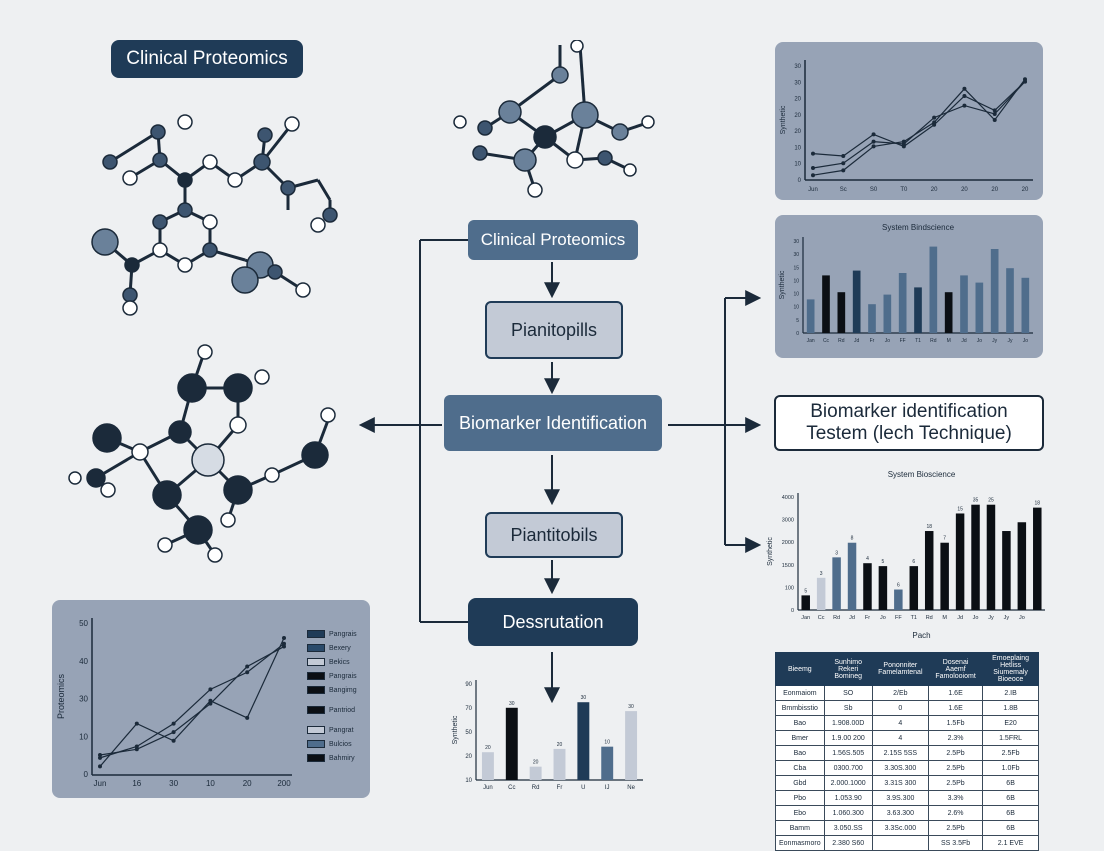  Describe the element at coordinates (83, 661) in the screenshot. I see `y-tick-label: 40` at that location.